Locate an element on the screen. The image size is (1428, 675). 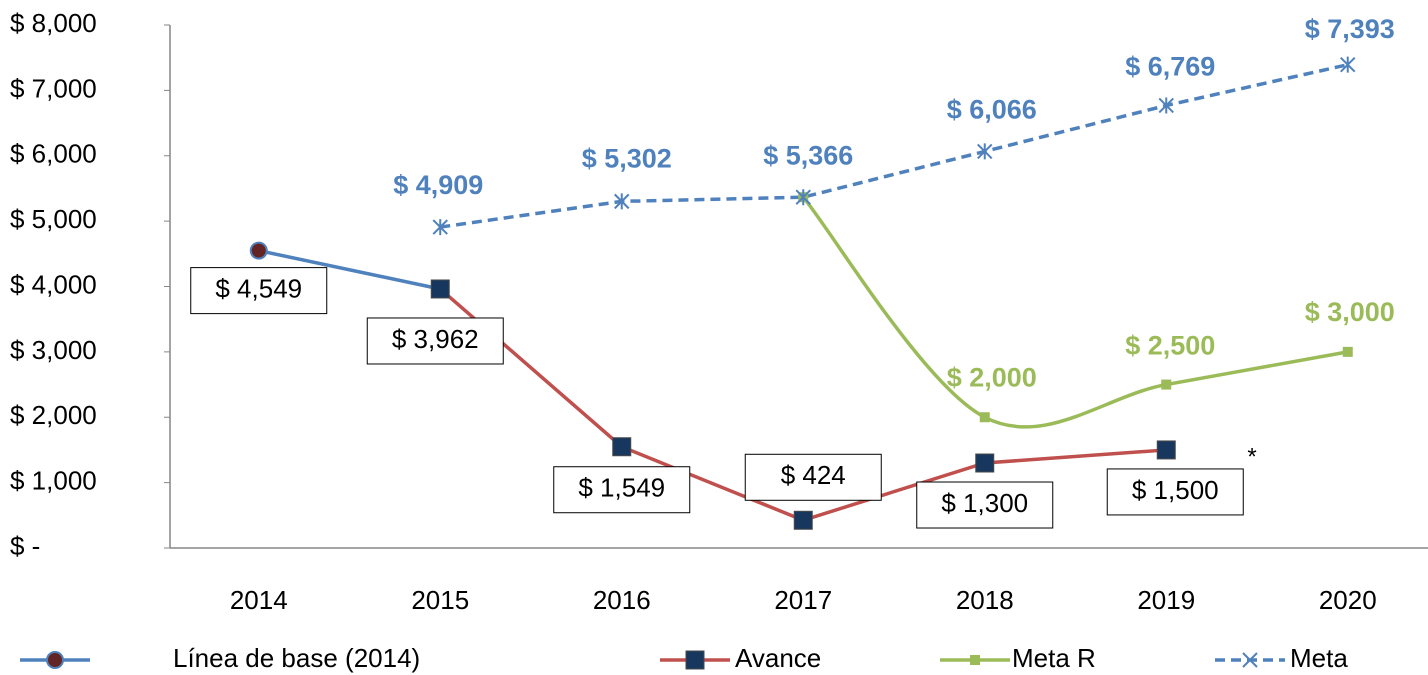
data-label: $ 4,909 is located at coordinates (438, 185).